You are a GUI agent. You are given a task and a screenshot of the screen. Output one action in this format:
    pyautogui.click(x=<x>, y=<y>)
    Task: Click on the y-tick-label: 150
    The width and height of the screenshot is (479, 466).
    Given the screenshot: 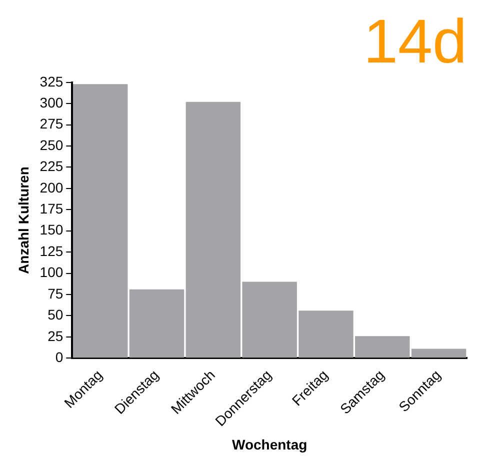 What is the action you would take?
    pyautogui.click(x=52, y=230)
    